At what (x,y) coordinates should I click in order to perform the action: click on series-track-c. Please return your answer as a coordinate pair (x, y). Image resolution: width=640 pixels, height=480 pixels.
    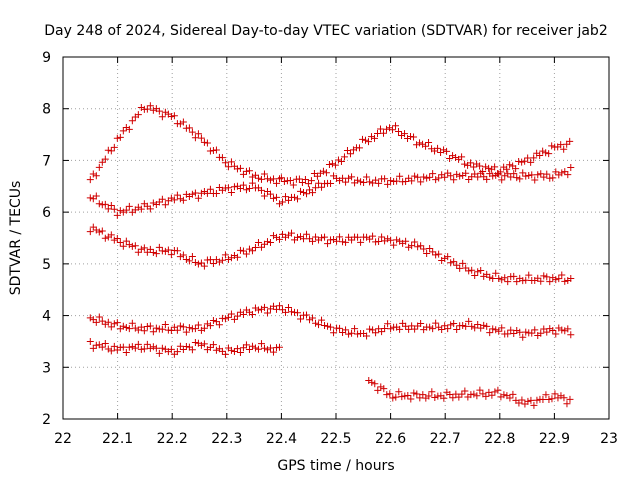
    Looking at the image, I should click on (330, 191).